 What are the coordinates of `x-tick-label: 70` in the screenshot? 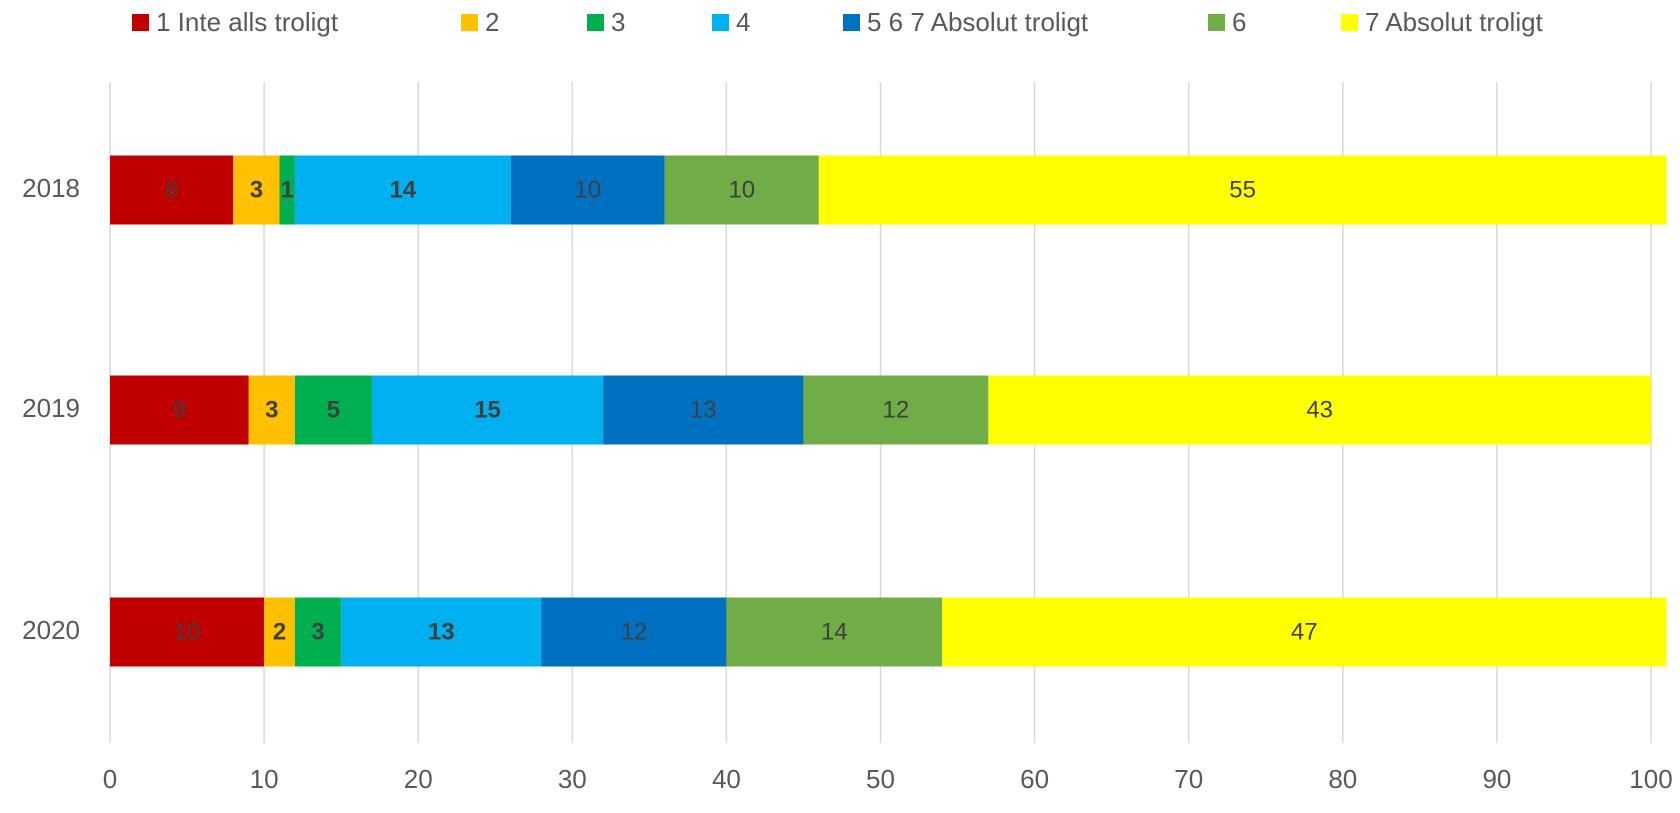 It's located at (1188, 779).